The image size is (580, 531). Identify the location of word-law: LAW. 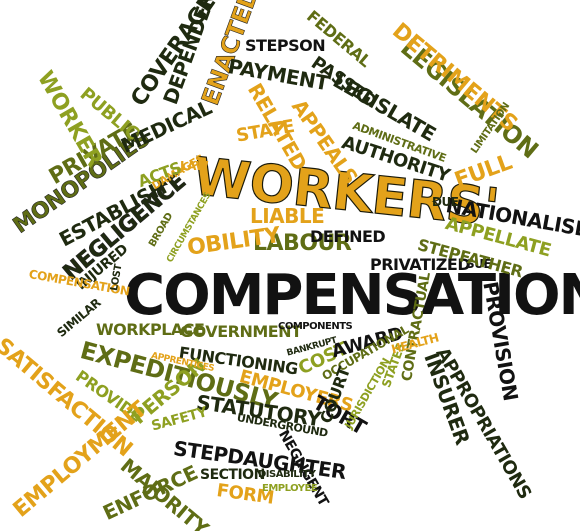
(194, 166).